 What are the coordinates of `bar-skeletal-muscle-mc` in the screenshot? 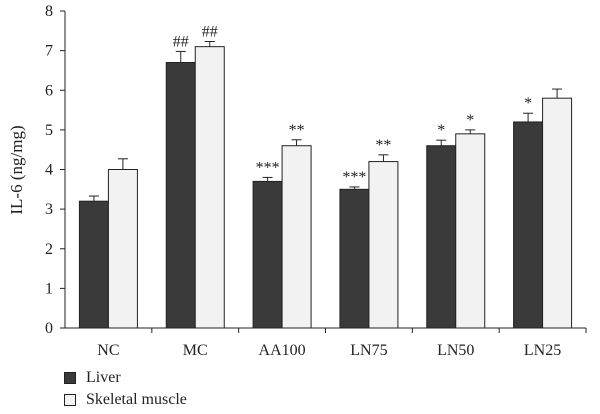 It's located at (209, 187).